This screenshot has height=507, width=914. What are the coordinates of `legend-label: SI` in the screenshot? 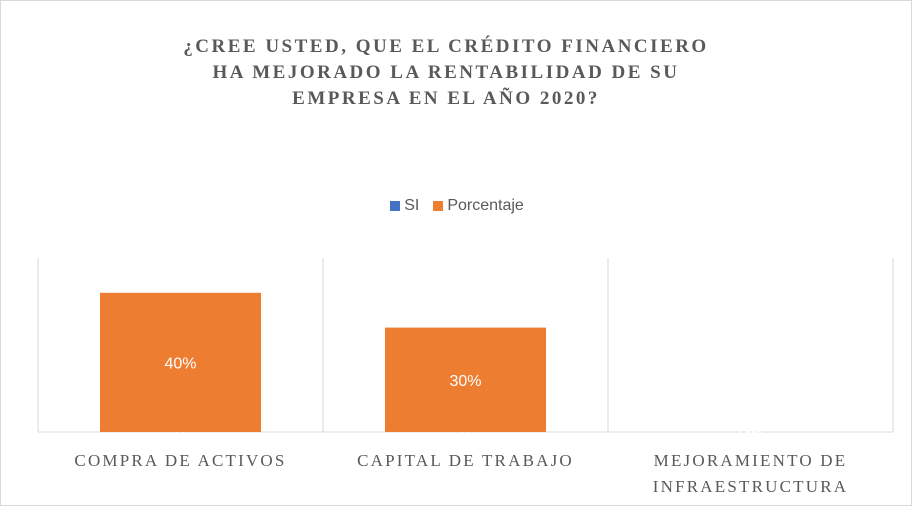 It's located at (412, 205).